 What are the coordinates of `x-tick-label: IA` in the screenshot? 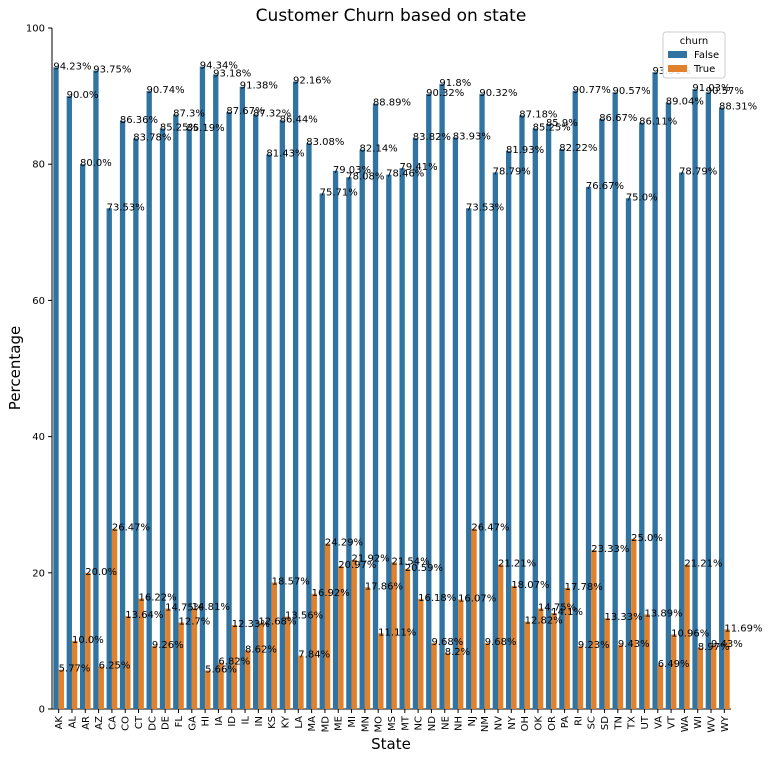 It's located at (219, 721).